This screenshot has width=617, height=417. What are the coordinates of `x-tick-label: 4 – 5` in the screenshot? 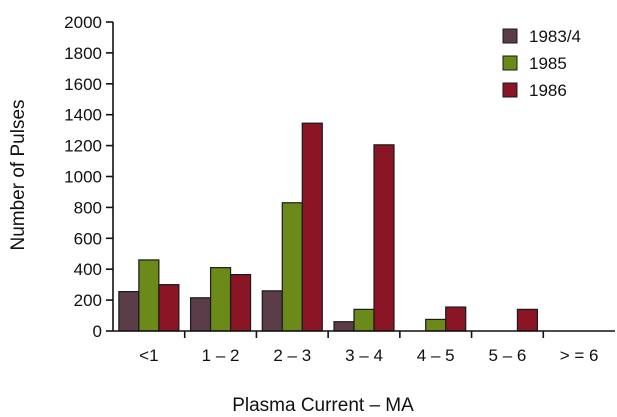 It's located at (436, 355).